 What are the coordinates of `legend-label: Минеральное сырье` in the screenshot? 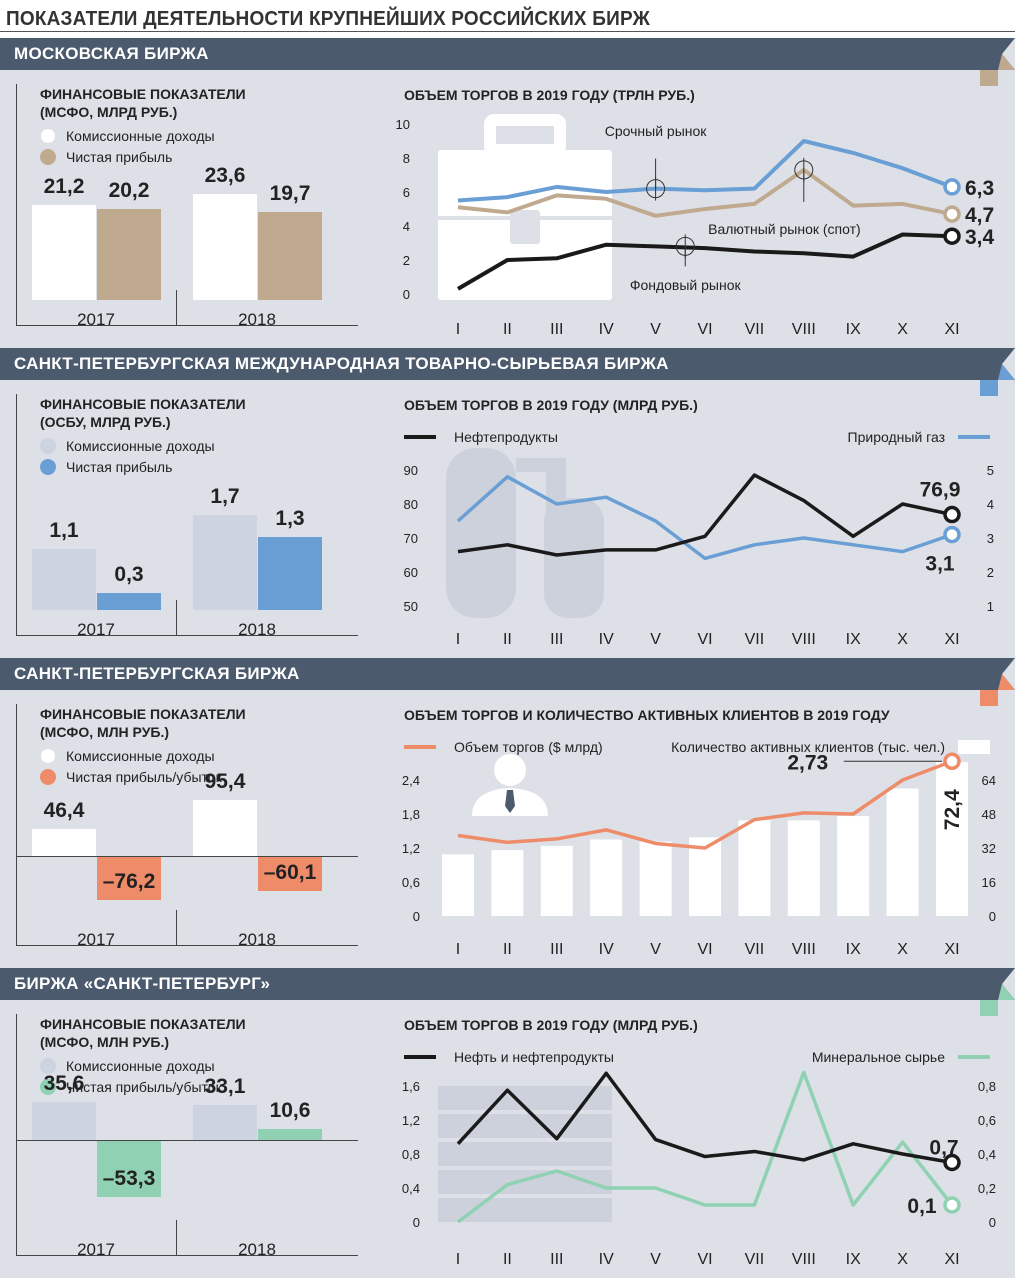 It's located at (878, 1057).